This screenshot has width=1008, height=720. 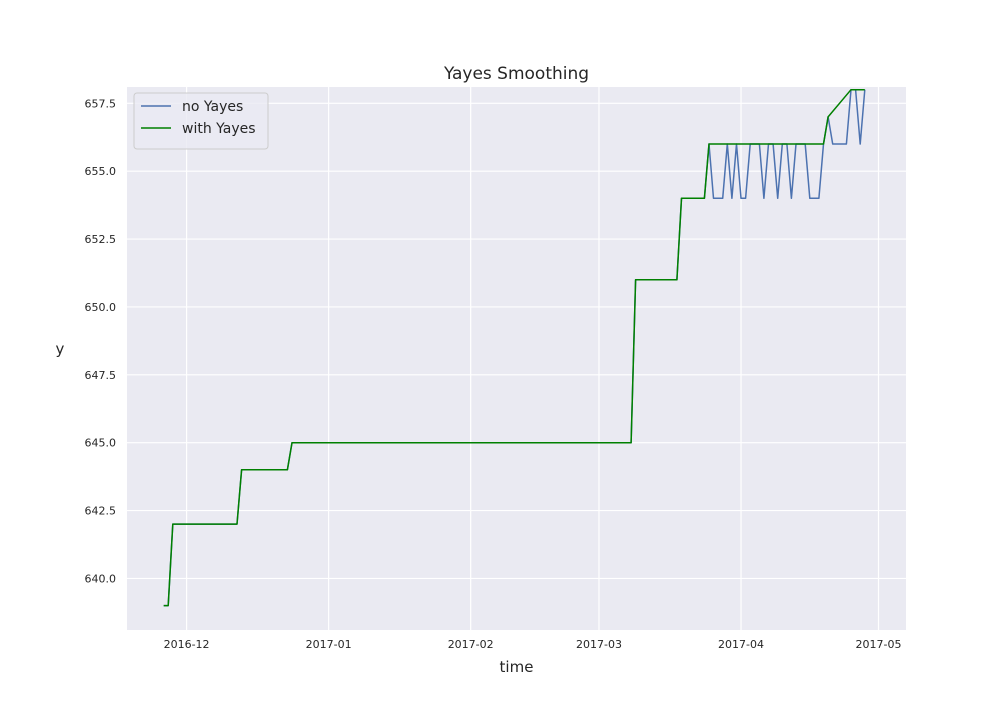 I want to click on x-tick-label: 2017-03, so click(x=599, y=644).